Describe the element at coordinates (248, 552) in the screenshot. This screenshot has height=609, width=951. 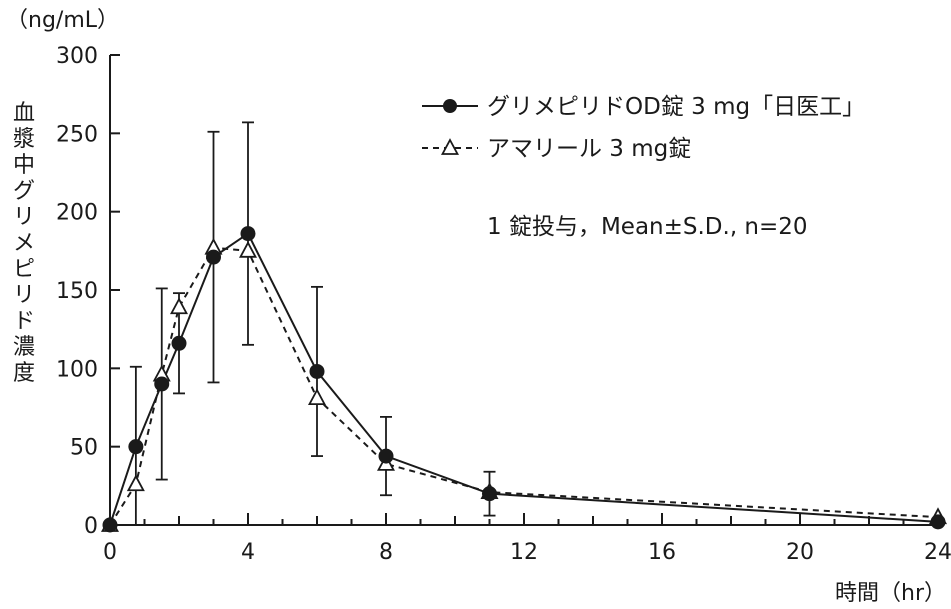
I see `x-tick-label: 4` at that location.